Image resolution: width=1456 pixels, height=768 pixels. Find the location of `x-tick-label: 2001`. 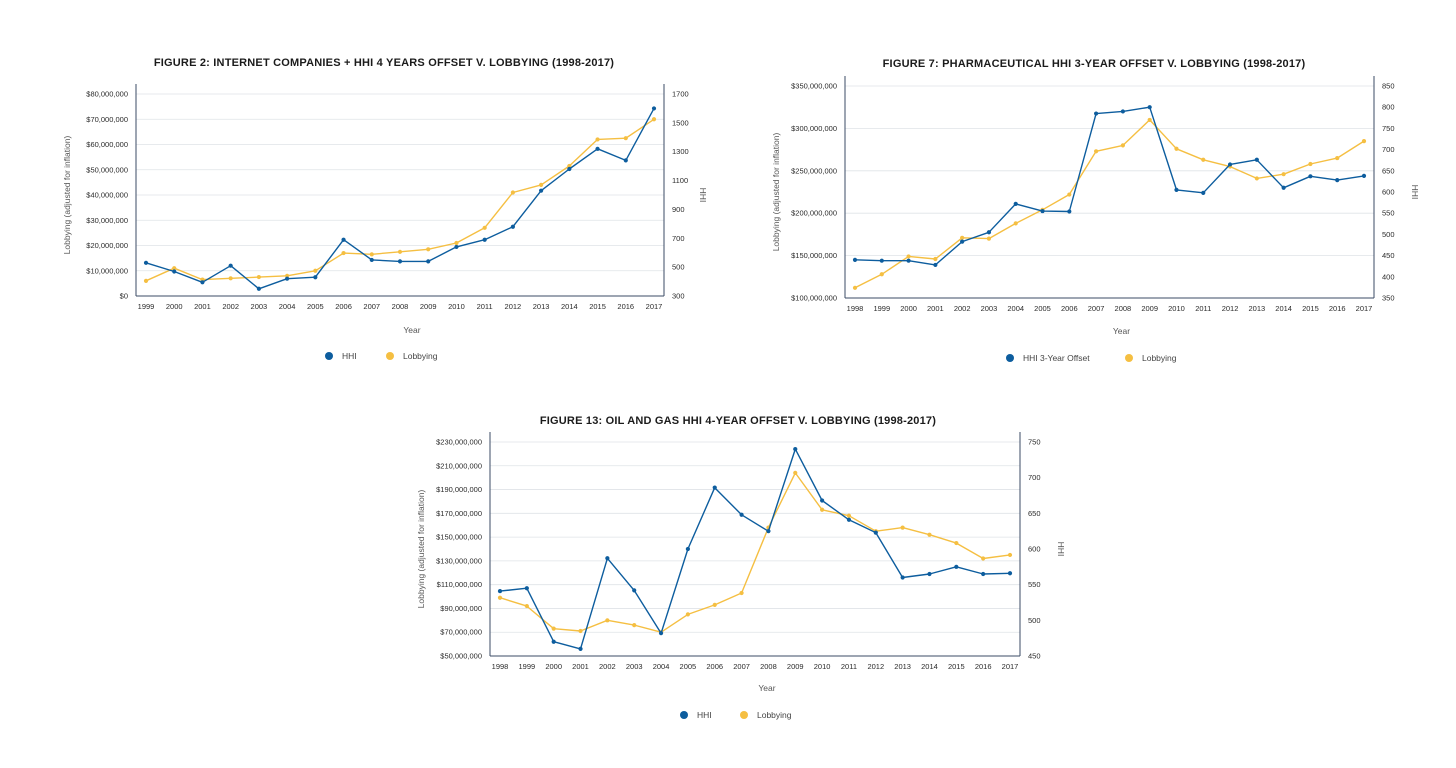

x-tick-label: 2001 is located at coordinates (580, 666).